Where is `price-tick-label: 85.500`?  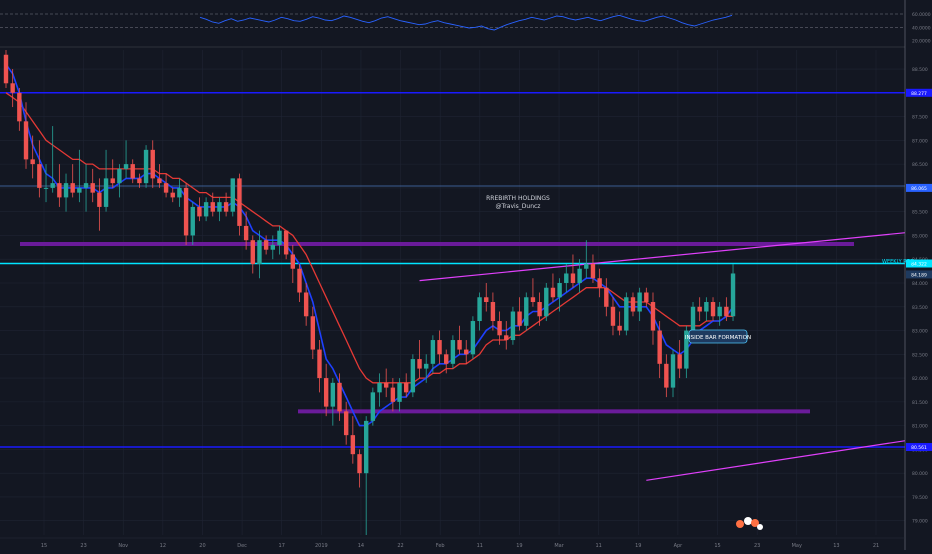 price-tick-label: 85.500 is located at coordinates (920, 213).